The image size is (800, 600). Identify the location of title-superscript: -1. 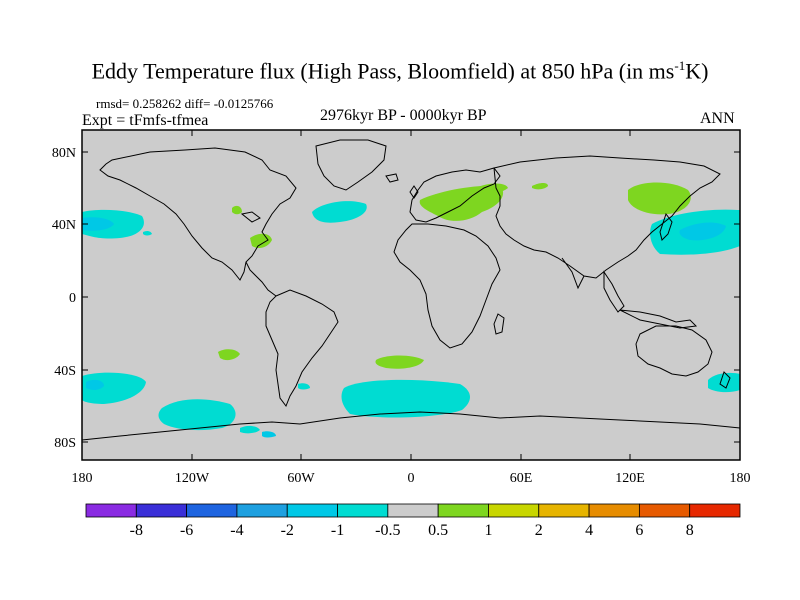
(680, 65).